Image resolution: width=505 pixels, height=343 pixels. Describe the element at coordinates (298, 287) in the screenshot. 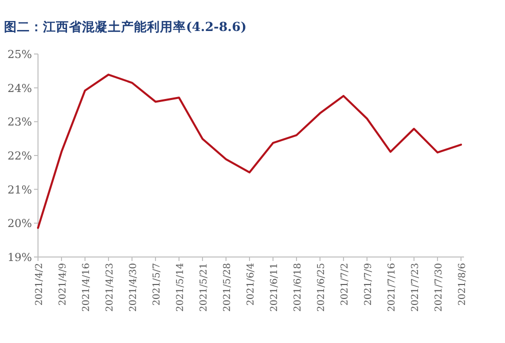

I see `x-tick-label: 2021/6/18` at that location.